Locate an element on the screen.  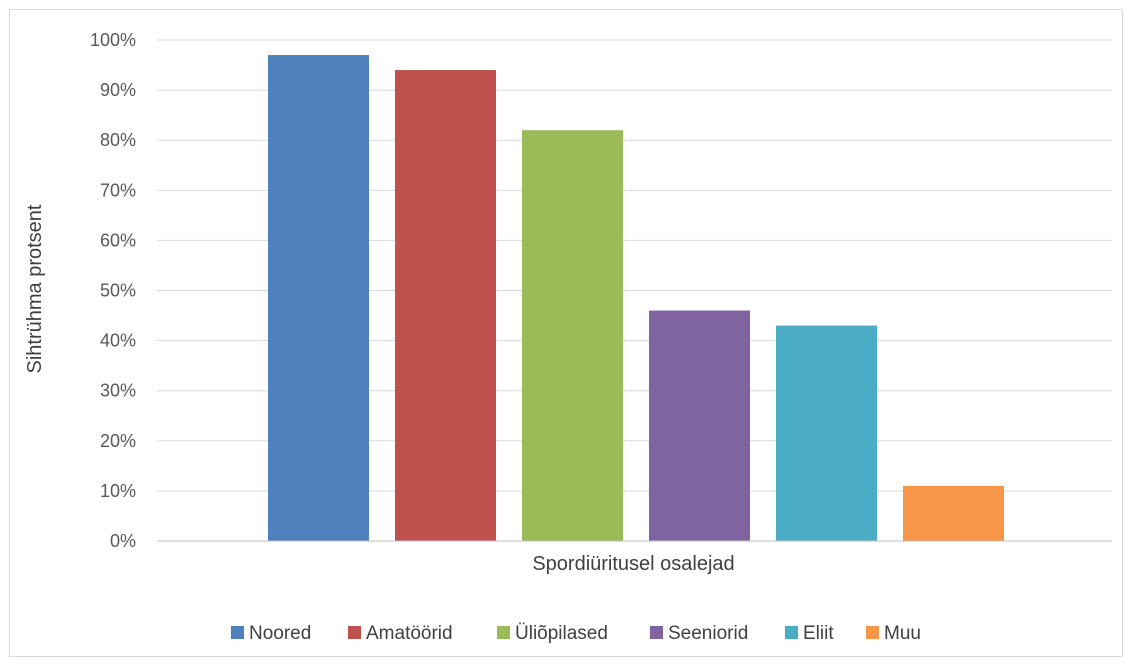
legend-item-2: Amatöörid is located at coordinates (400, 633).